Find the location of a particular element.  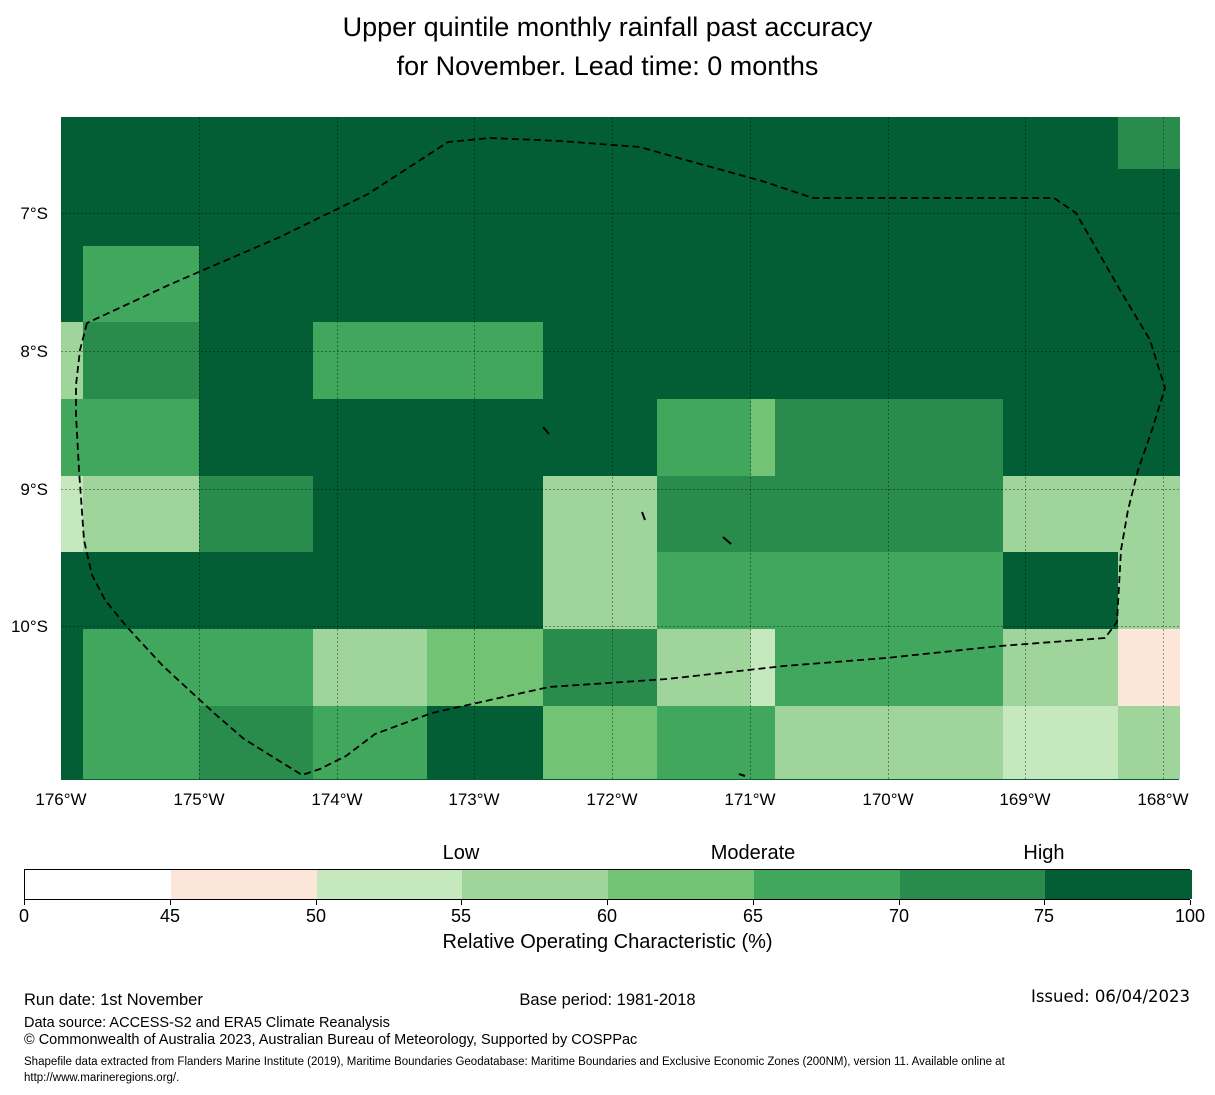

colorbar-category-label: Moderate is located at coordinates (753, 853).